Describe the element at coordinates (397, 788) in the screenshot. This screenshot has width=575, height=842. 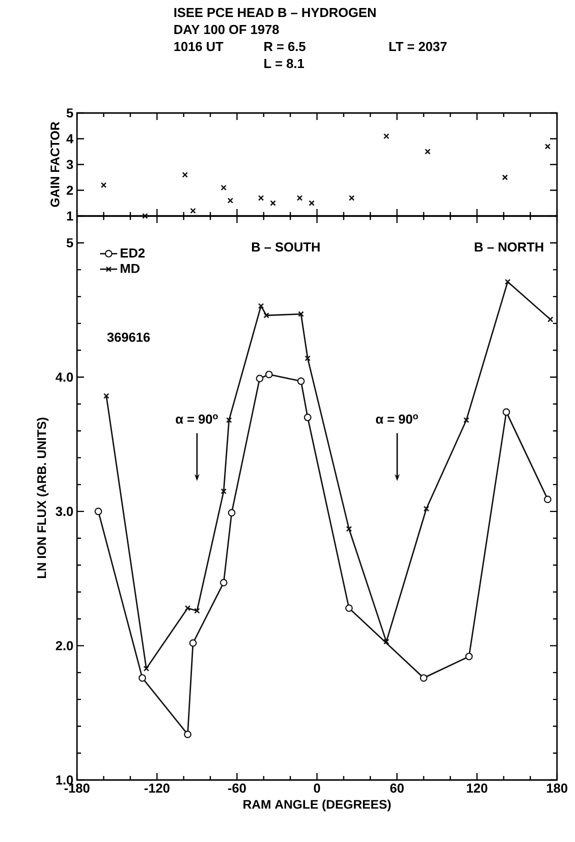
I see `x-tick-label: 60` at that location.